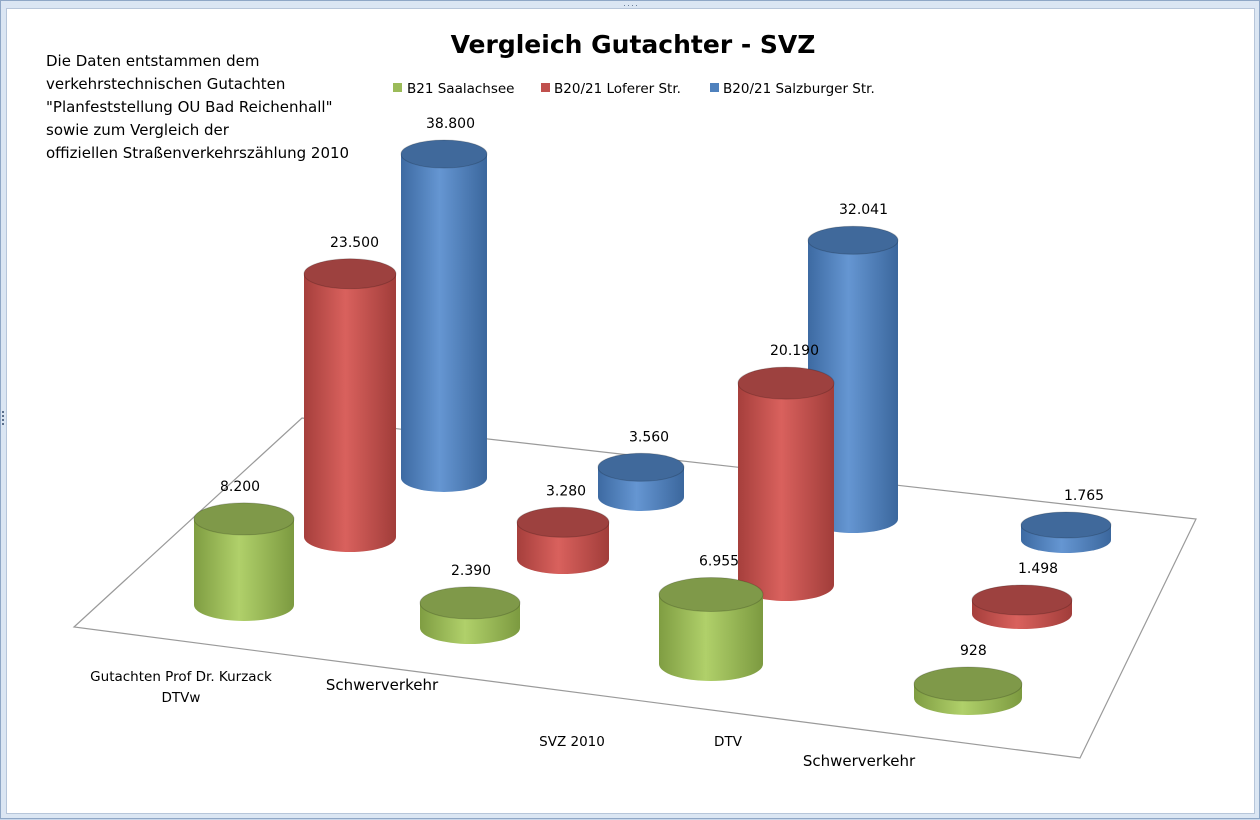 Image resolution: width=1260 pixels, height=820 pixels. What do you see at coordinates (197, 153) in the screenshot?
I see `note-line: offiziellen Straßenverkehrszählung 2010` at bounding box center [197, 153].